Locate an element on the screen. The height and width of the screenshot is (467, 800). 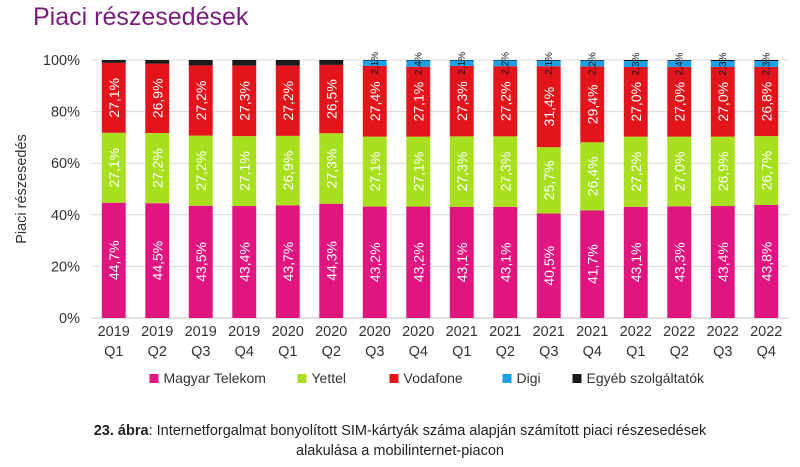
data-label: 27,3% is located at coordinates (331, 169).